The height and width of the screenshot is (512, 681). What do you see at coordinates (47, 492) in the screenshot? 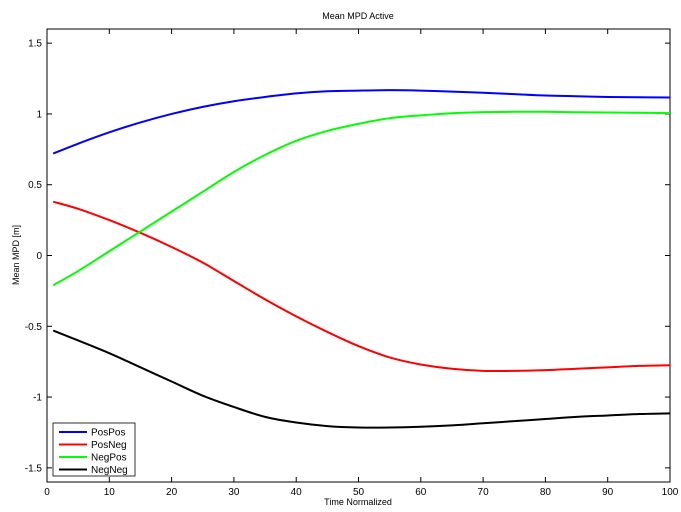
I see `x-tick-label: 0` at bounding box center [47, 492].